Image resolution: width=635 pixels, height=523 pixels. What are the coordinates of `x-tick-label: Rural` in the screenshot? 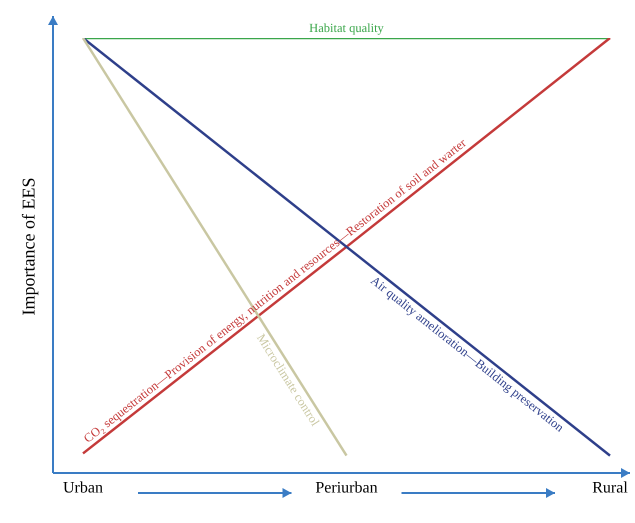 It's located at (610, 487).